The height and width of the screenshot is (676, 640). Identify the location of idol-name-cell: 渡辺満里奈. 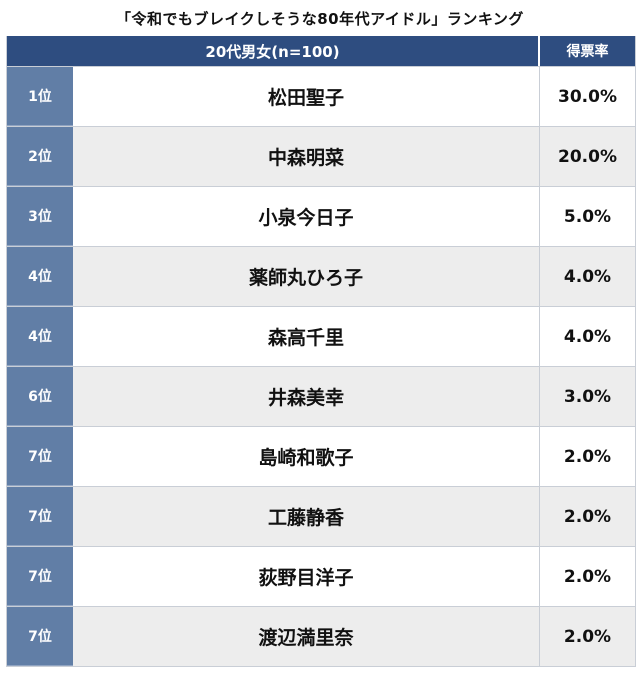
(306, 636).